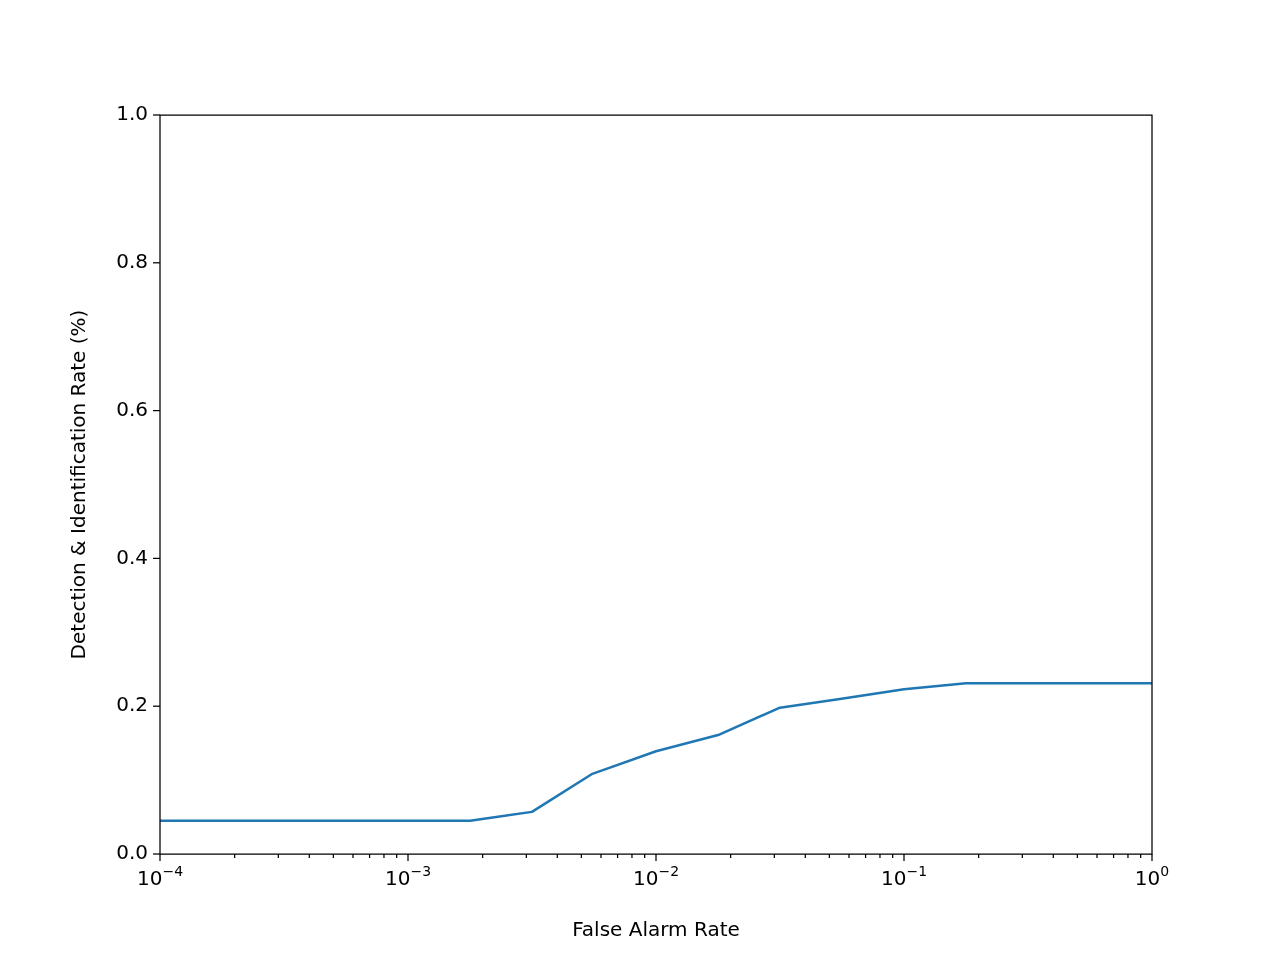  What do you see at coordinates (78, 484) in the screenshot?
I see `y-axis-title: Detection & Identification Rate (%)` at bounding box center [78, 484].